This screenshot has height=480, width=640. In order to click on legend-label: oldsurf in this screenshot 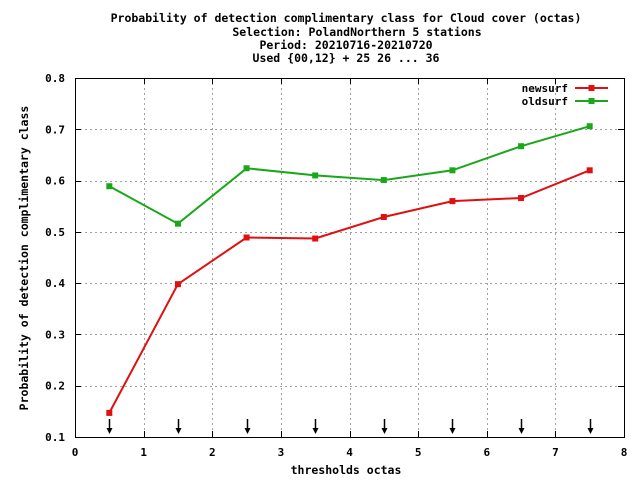, I will do `click(545, 101)`.